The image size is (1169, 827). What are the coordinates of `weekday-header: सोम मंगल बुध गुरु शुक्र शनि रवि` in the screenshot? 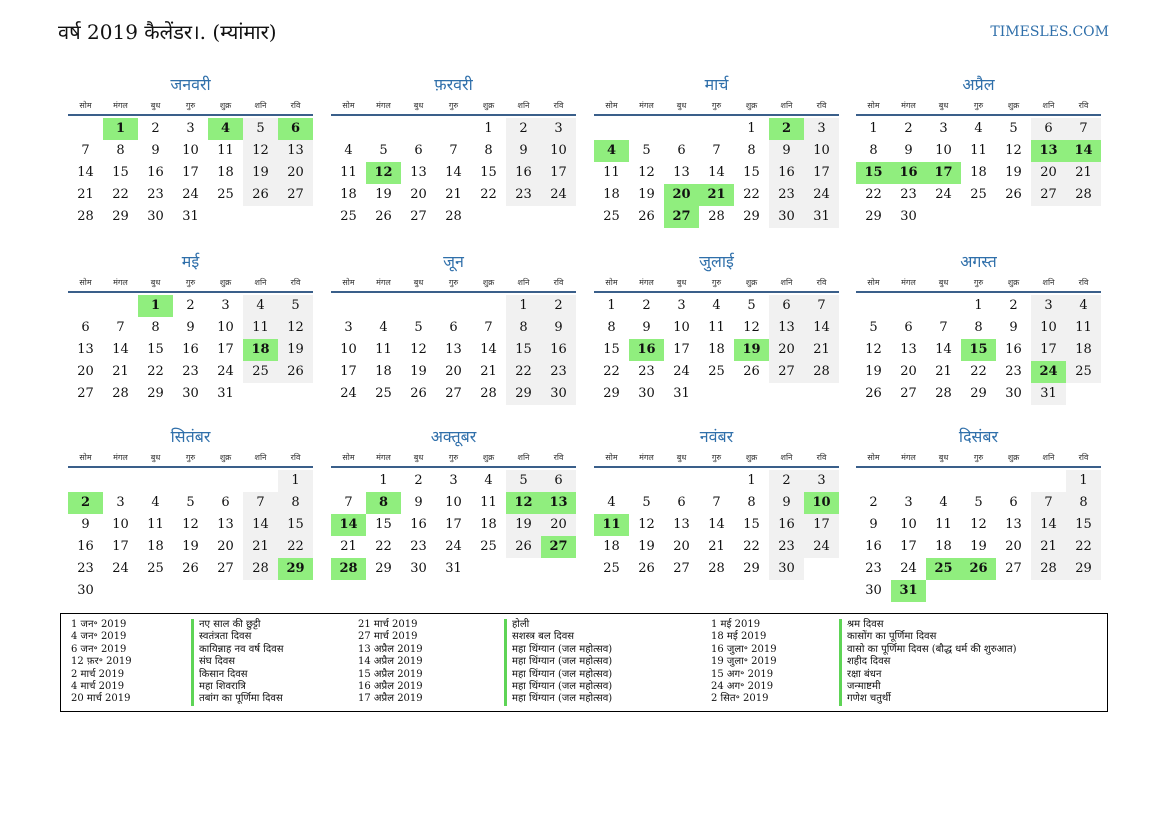 It's located at (978, 459).